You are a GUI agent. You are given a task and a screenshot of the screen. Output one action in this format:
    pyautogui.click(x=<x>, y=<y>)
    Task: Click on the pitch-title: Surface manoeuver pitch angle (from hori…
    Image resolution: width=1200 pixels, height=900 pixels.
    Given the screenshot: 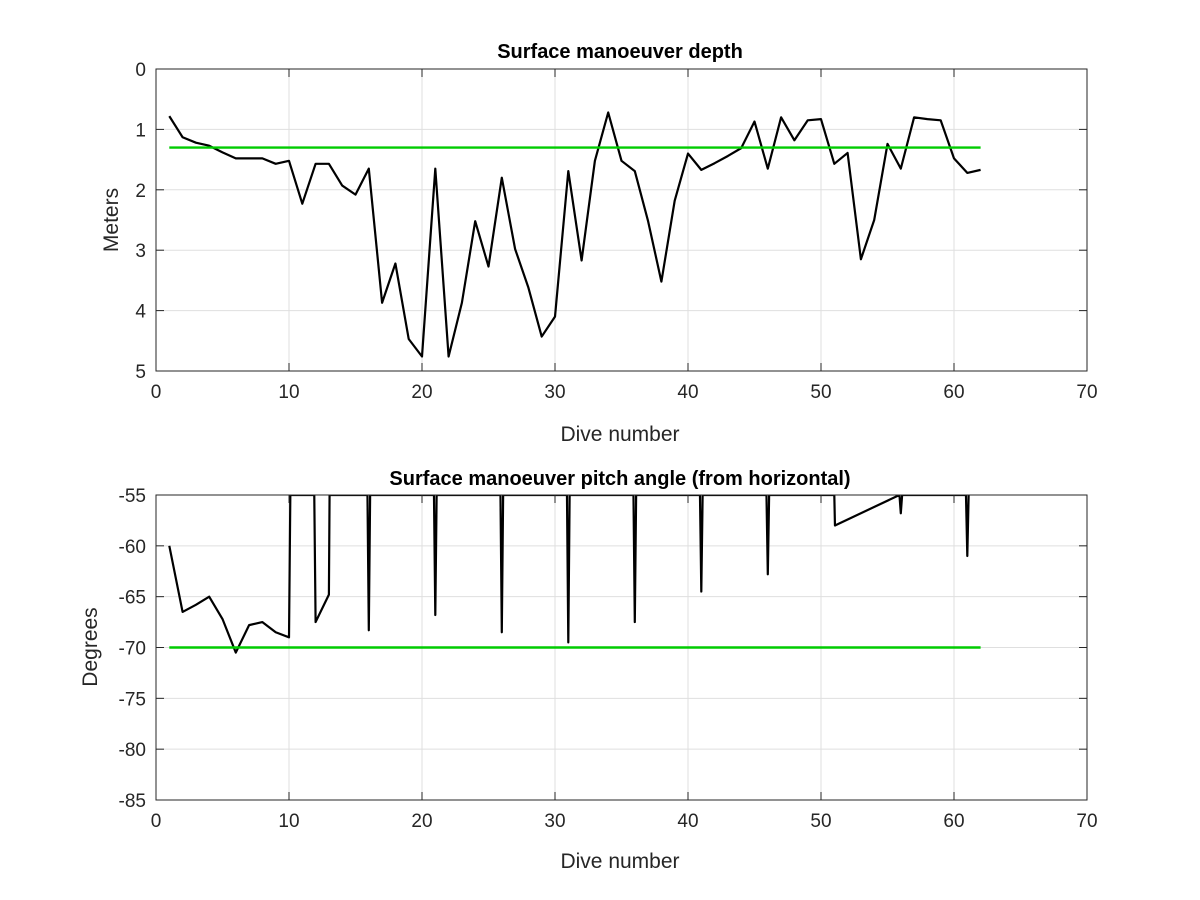 What is the action you would take?
    pyautogui.click(x=619, y=479)
    